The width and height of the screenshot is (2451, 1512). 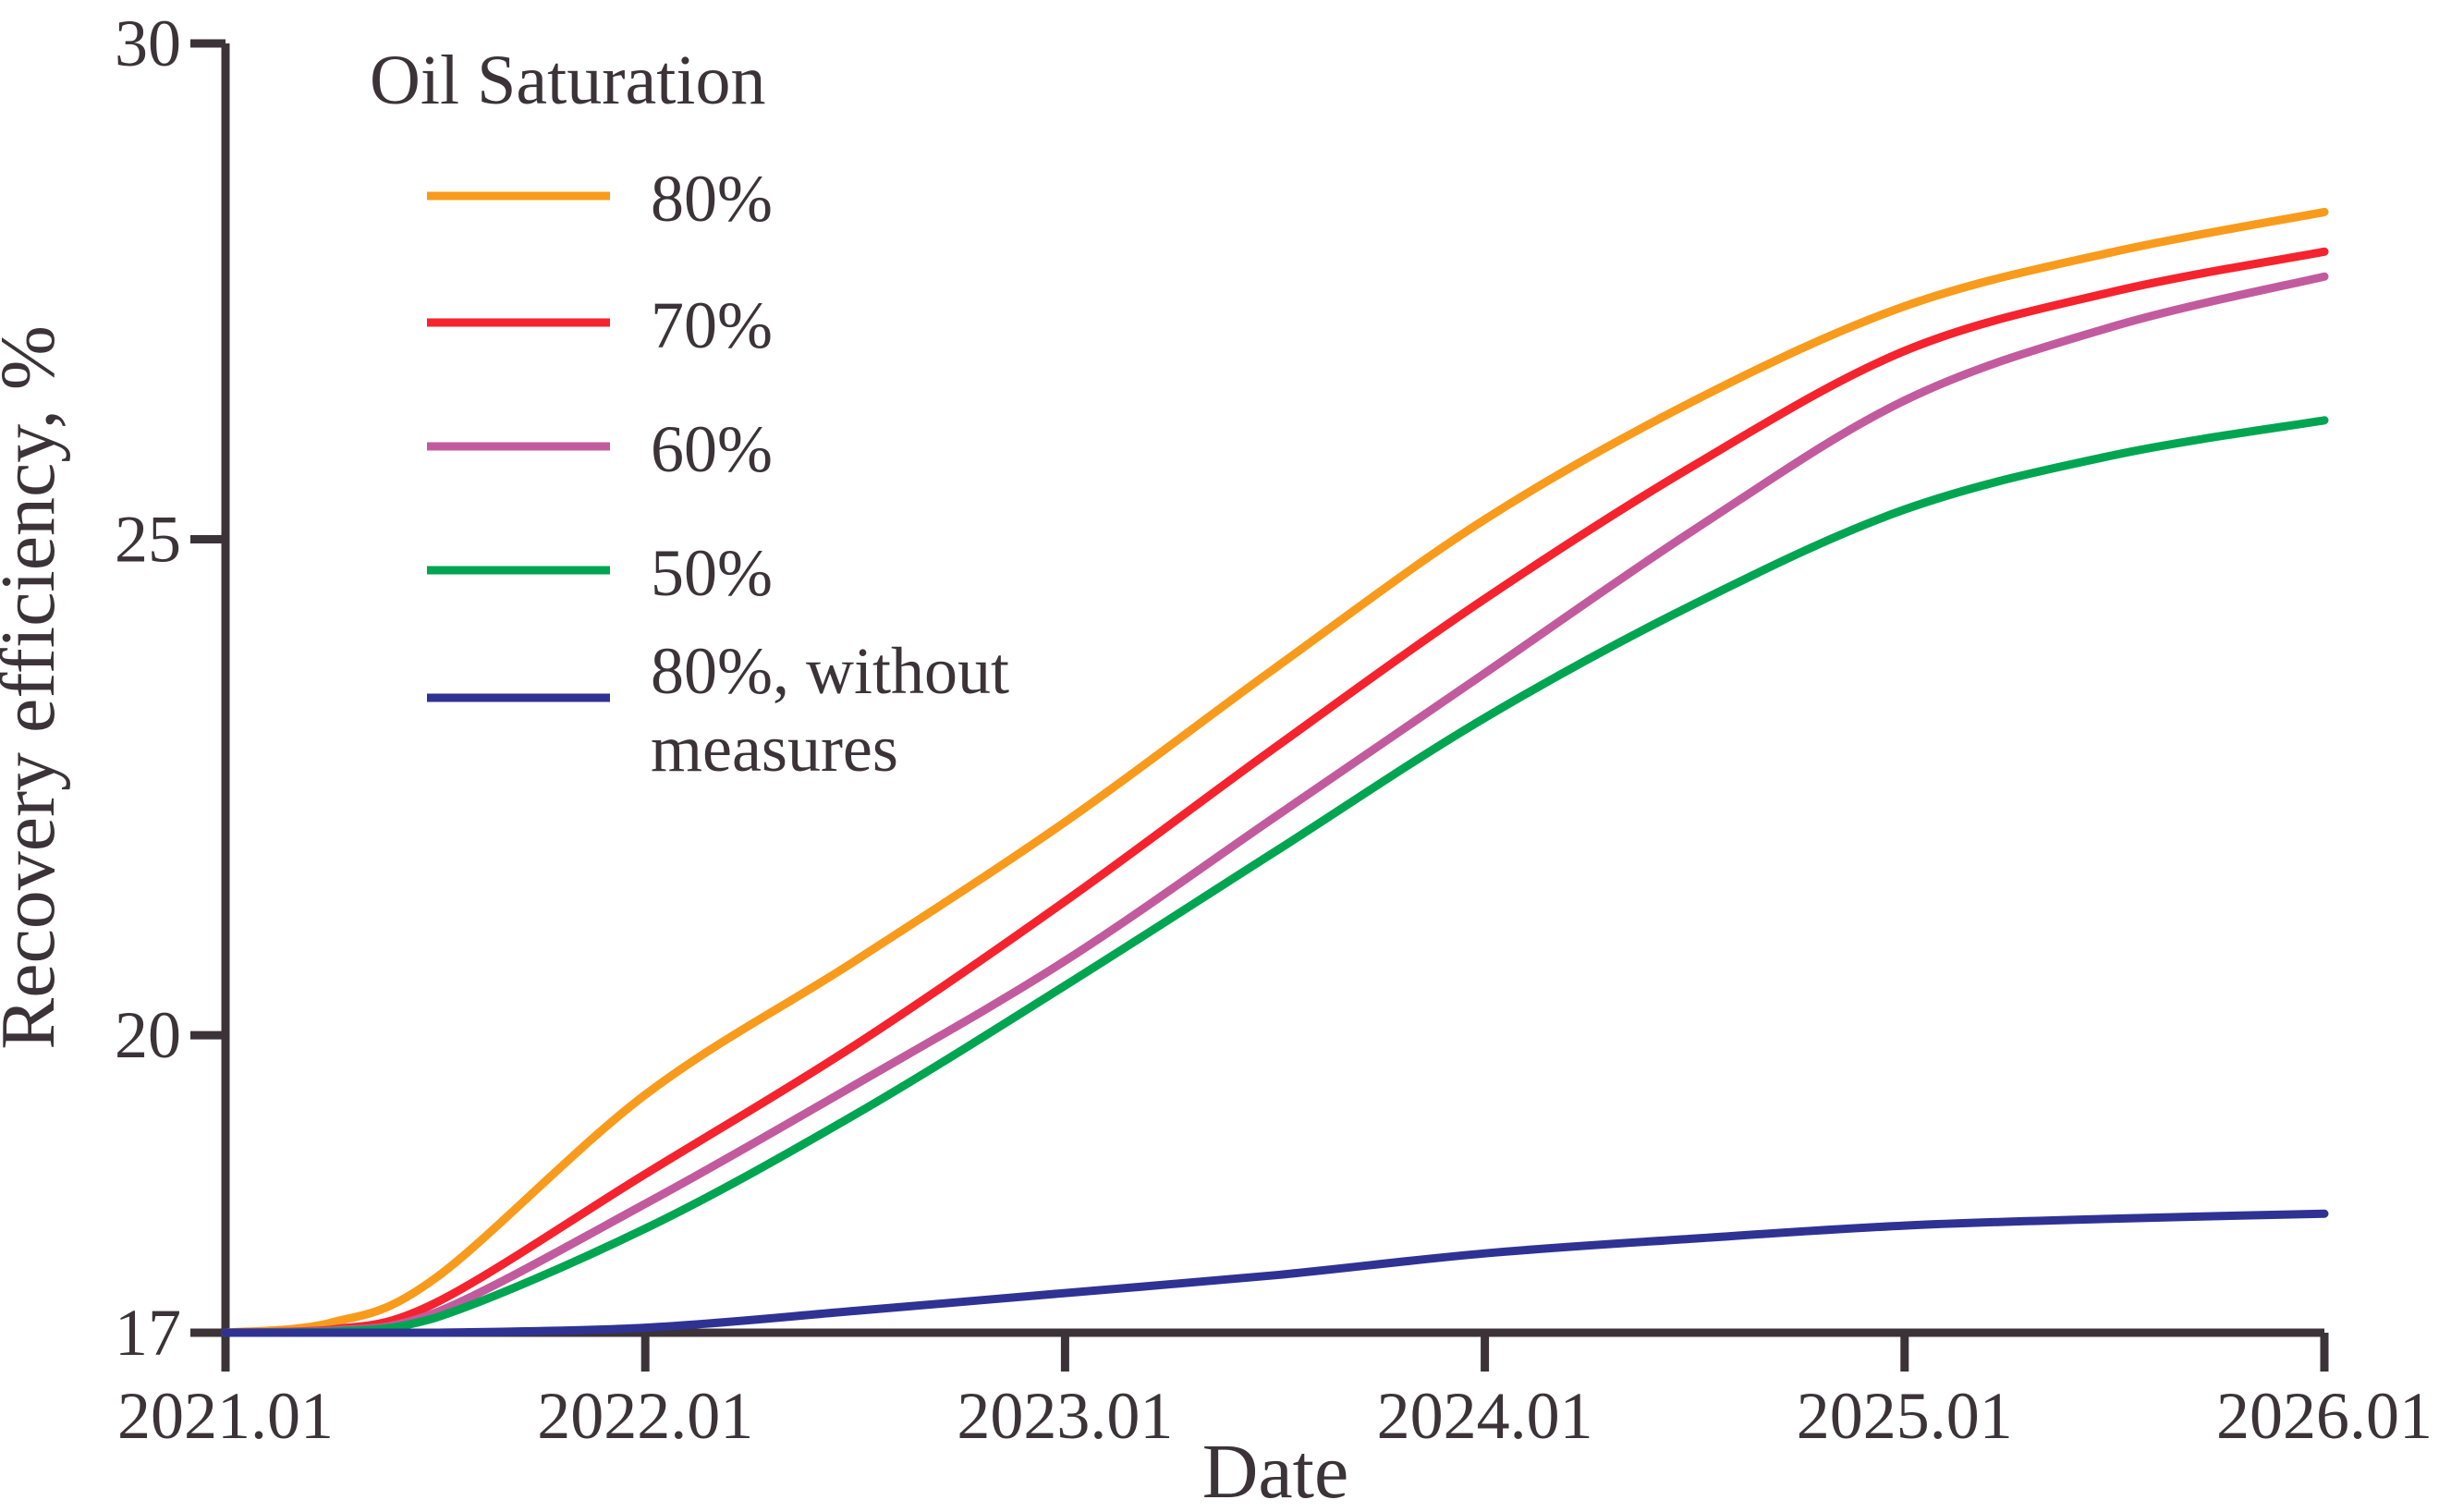 What do you see at coordinates (226, 1416) in the screenshot?
I see `x-tick-label-2021: 2021.01` at bounding box center [226, 1416].